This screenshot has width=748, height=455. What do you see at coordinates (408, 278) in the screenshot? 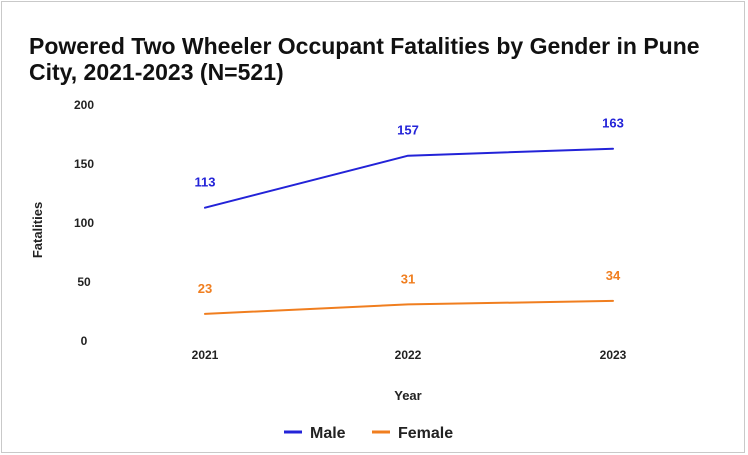
I see `data-label-female: 31` at bounding box center [408, 278].